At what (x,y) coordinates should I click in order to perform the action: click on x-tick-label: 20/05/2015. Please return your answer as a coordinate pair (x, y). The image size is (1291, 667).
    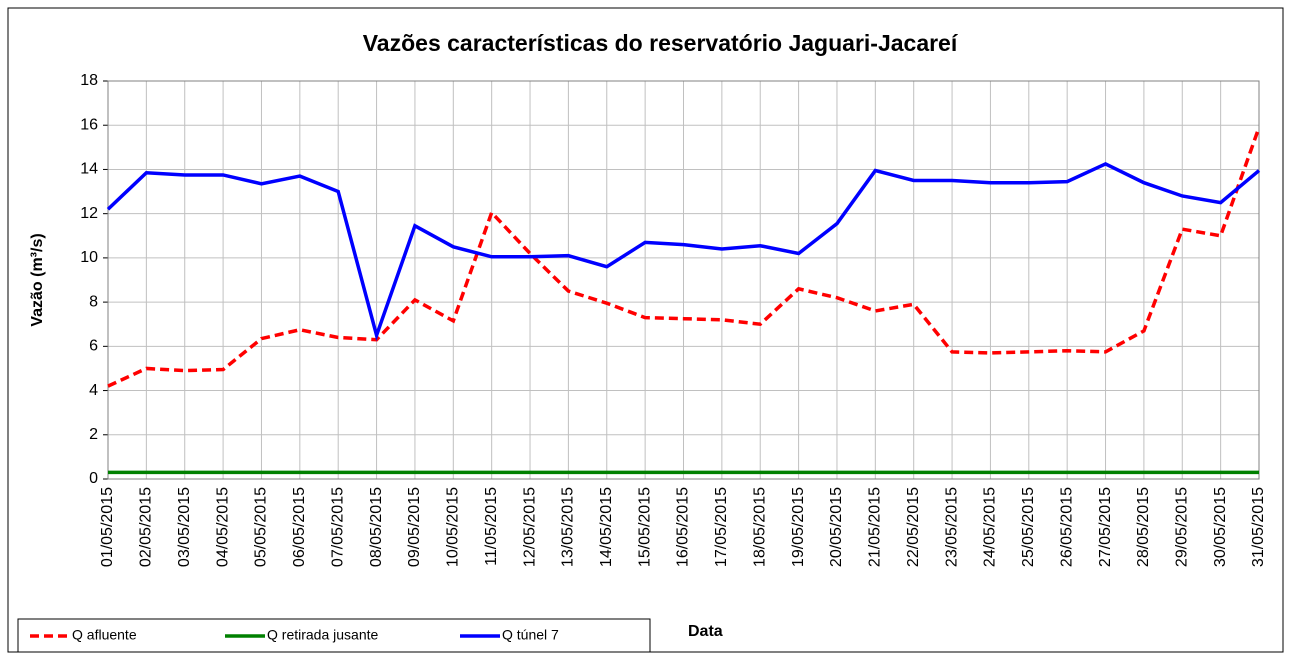
    Looking at the image, I should click on (836, 527).